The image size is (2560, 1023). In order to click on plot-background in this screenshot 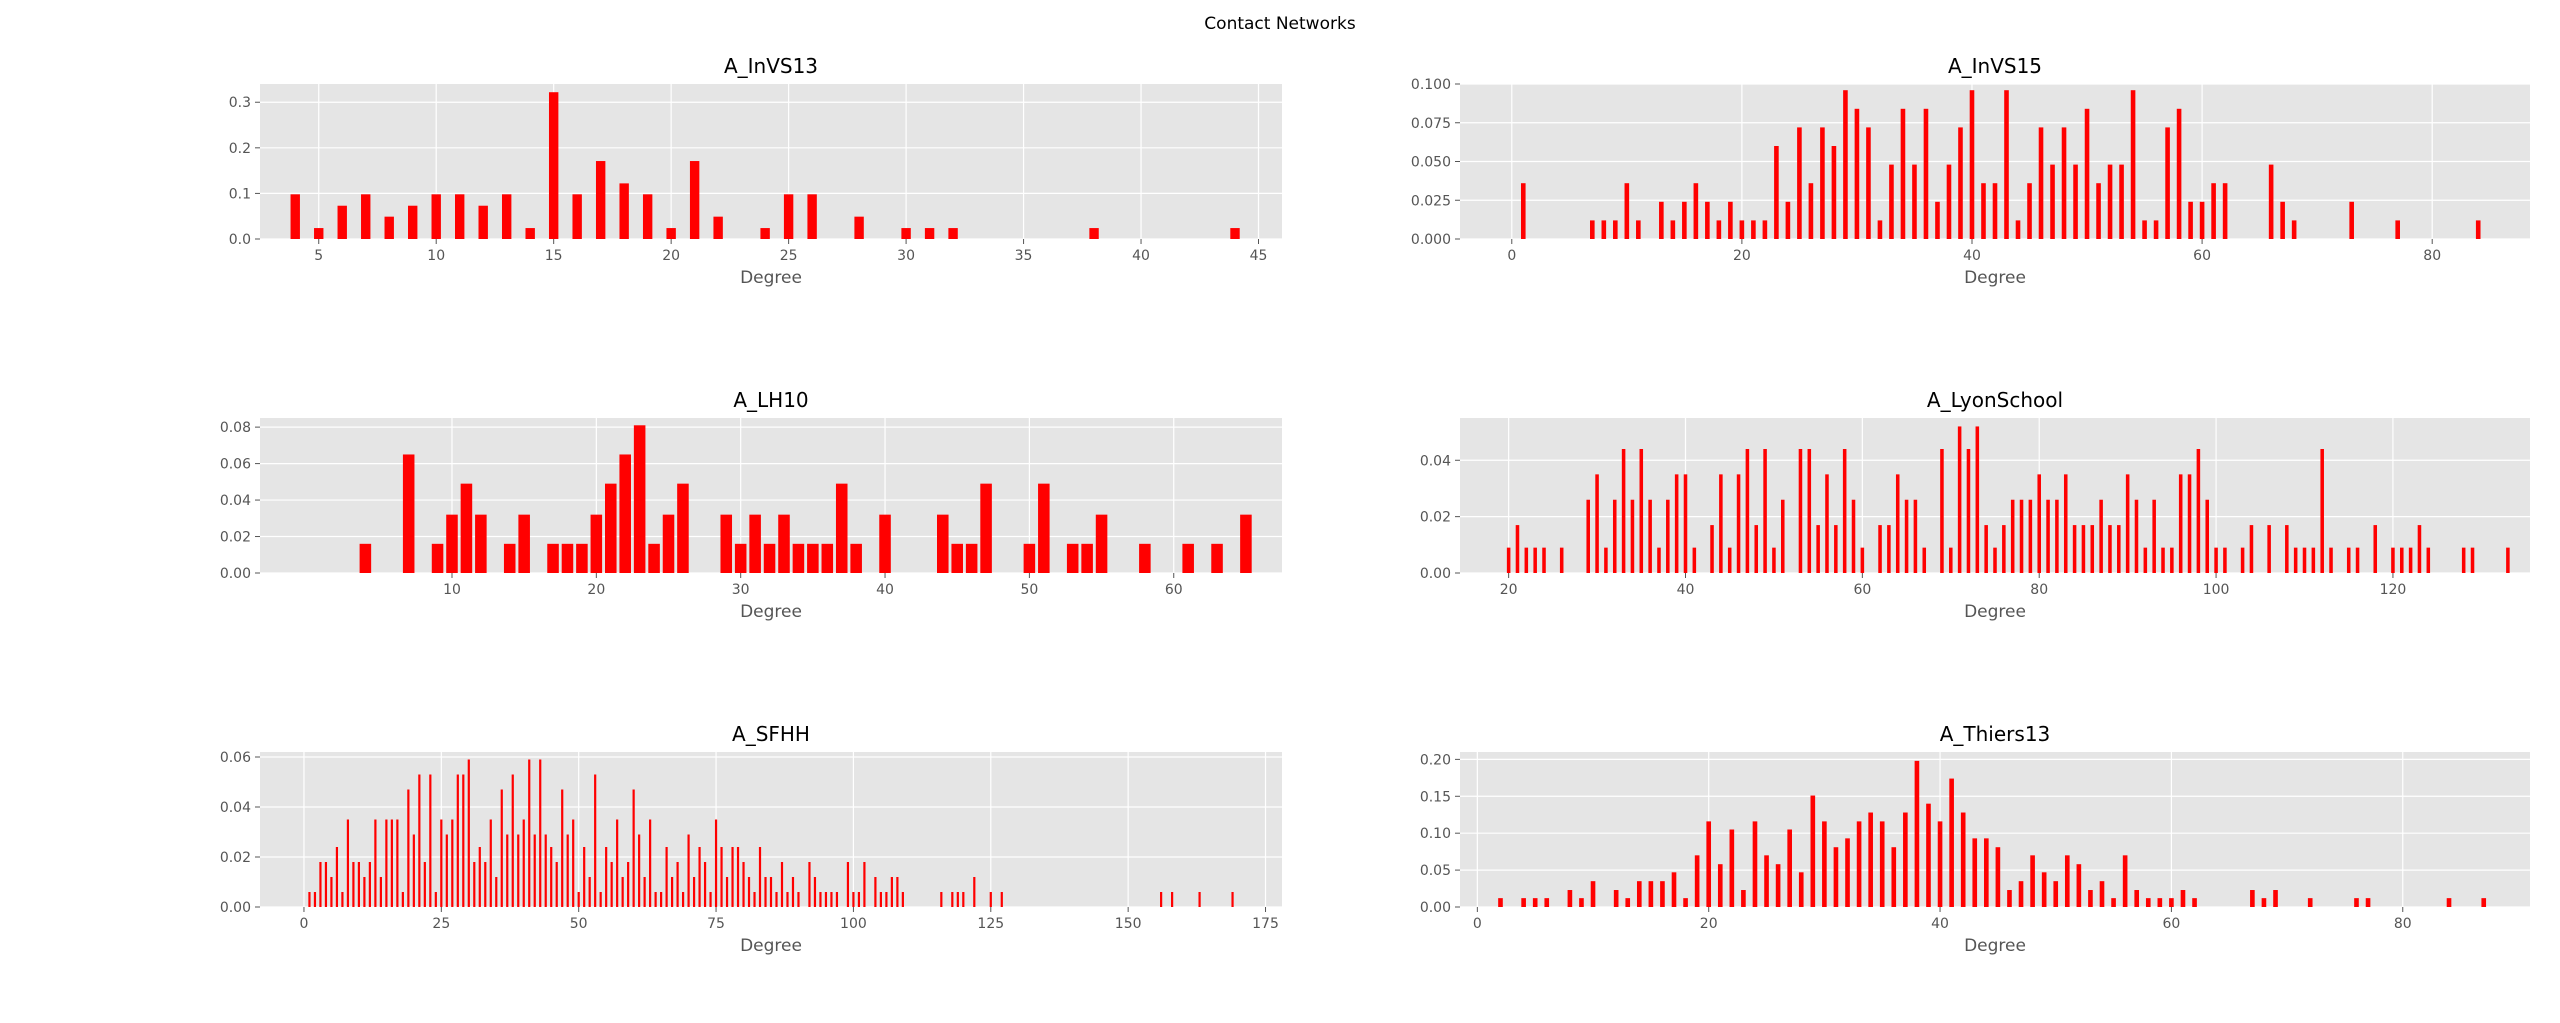, I will do `click(771, 161)`.